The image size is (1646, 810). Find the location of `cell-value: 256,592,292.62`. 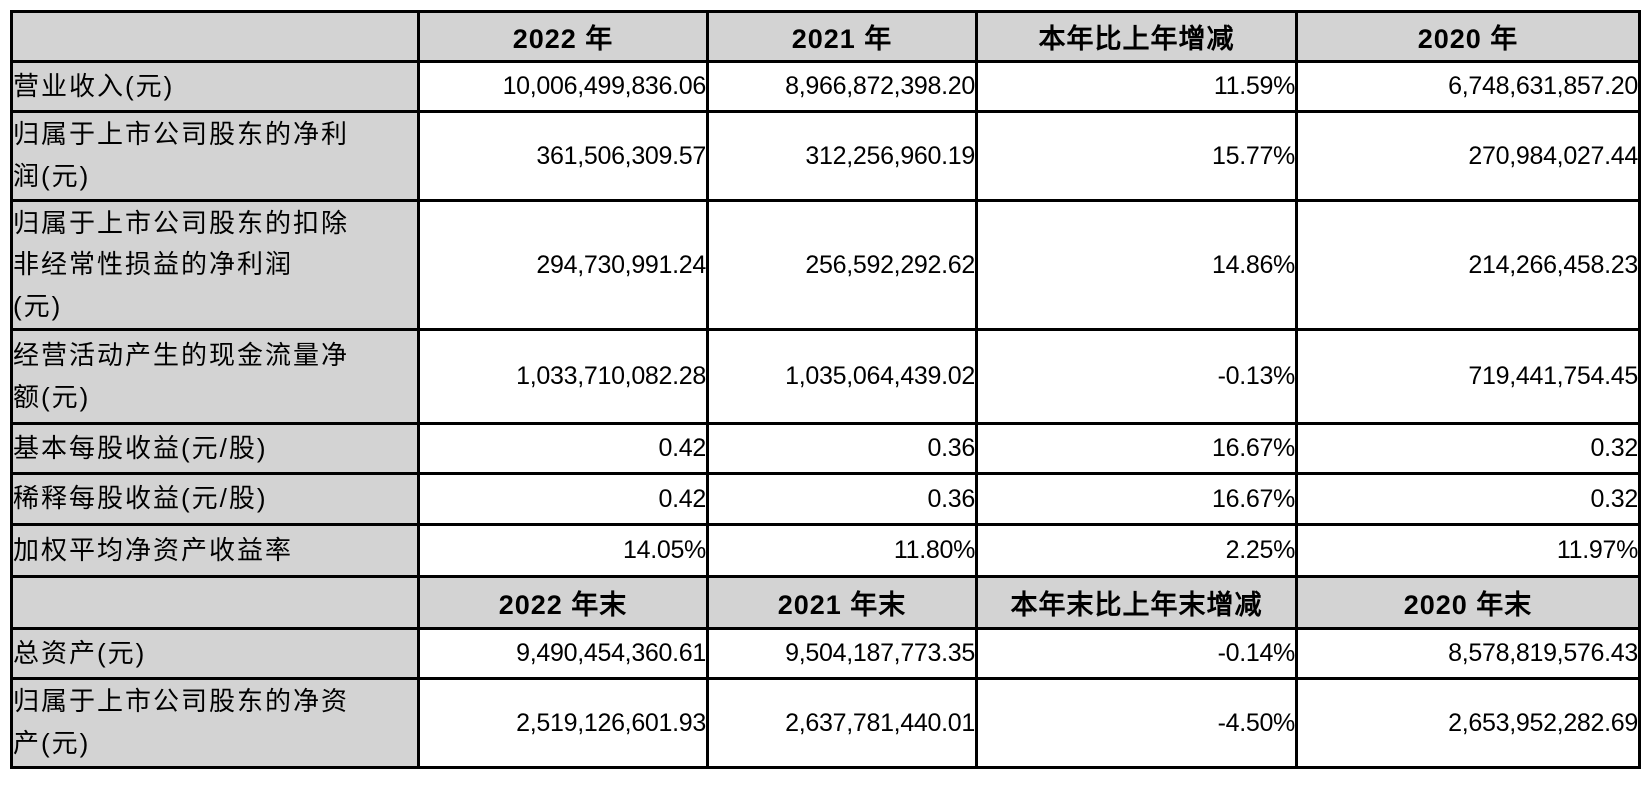

cell-value: 256,592,292.62 is located at coordinates (842, 265).